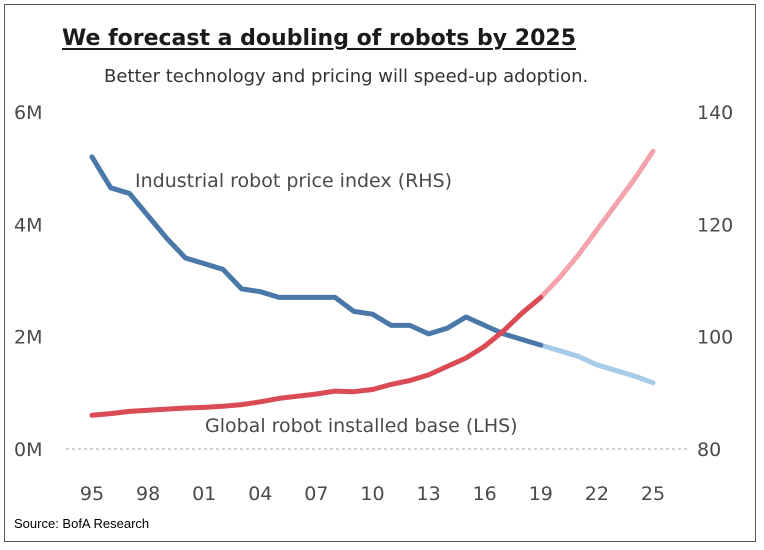 This screenshot has width=764, height=550. Describe the element at coordinates (28, 225) in the screenshot. I see `left-axis-tick-label: 4M` at that location.